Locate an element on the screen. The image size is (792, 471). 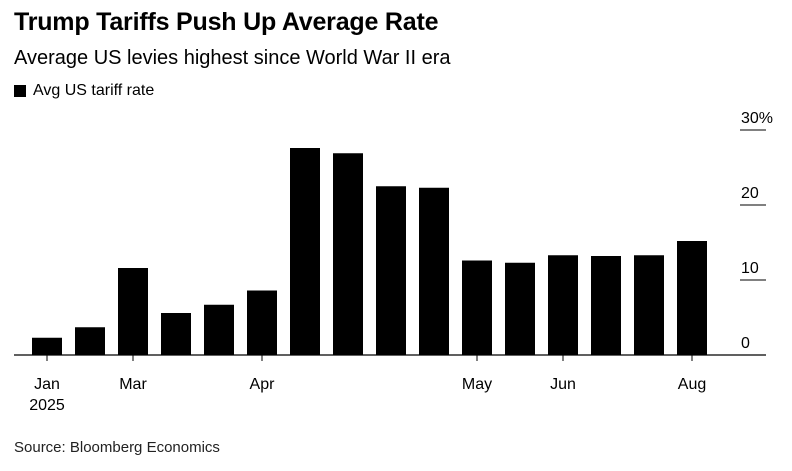
legend: Avg US tariff rate is located at coordinates (84, 91).